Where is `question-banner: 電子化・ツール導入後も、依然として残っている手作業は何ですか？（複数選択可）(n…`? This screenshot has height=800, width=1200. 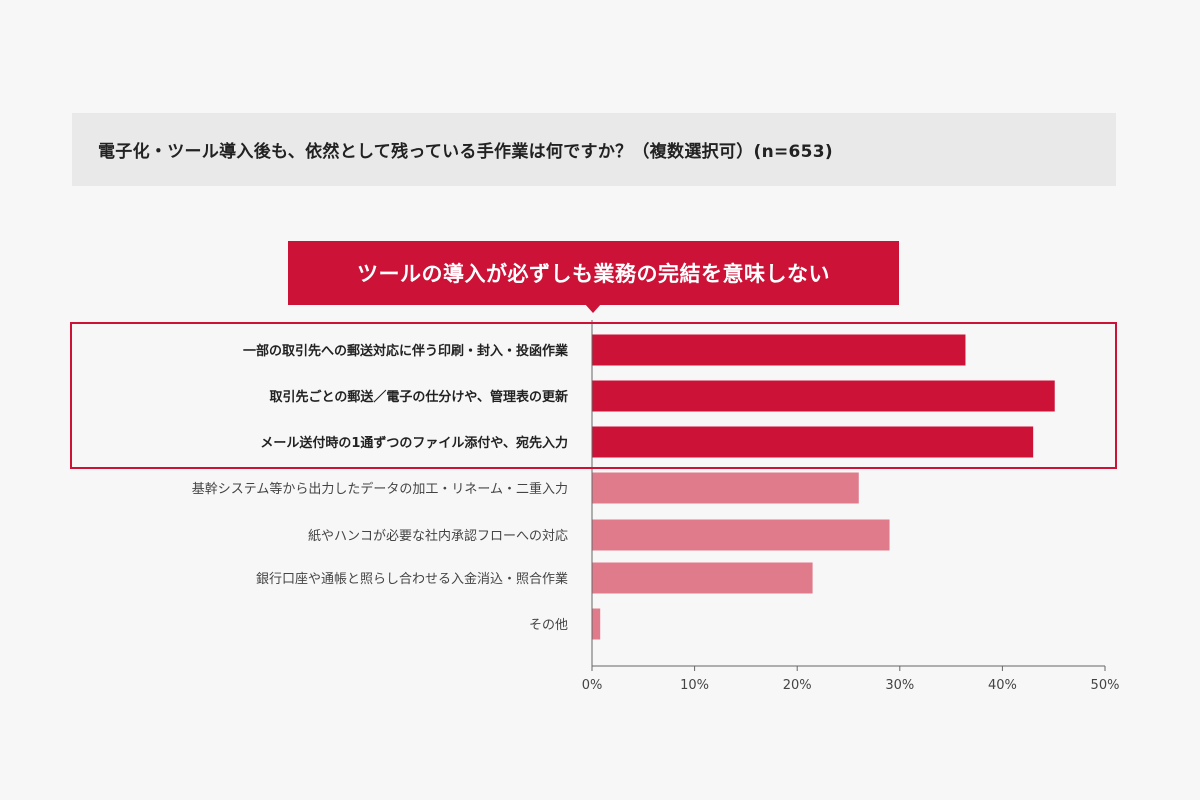 question-banner: 電子化・ツール導入後も、依然として残っている手作業は何ですか？（複数選択可）(n… is located at coordinates (594, 149).